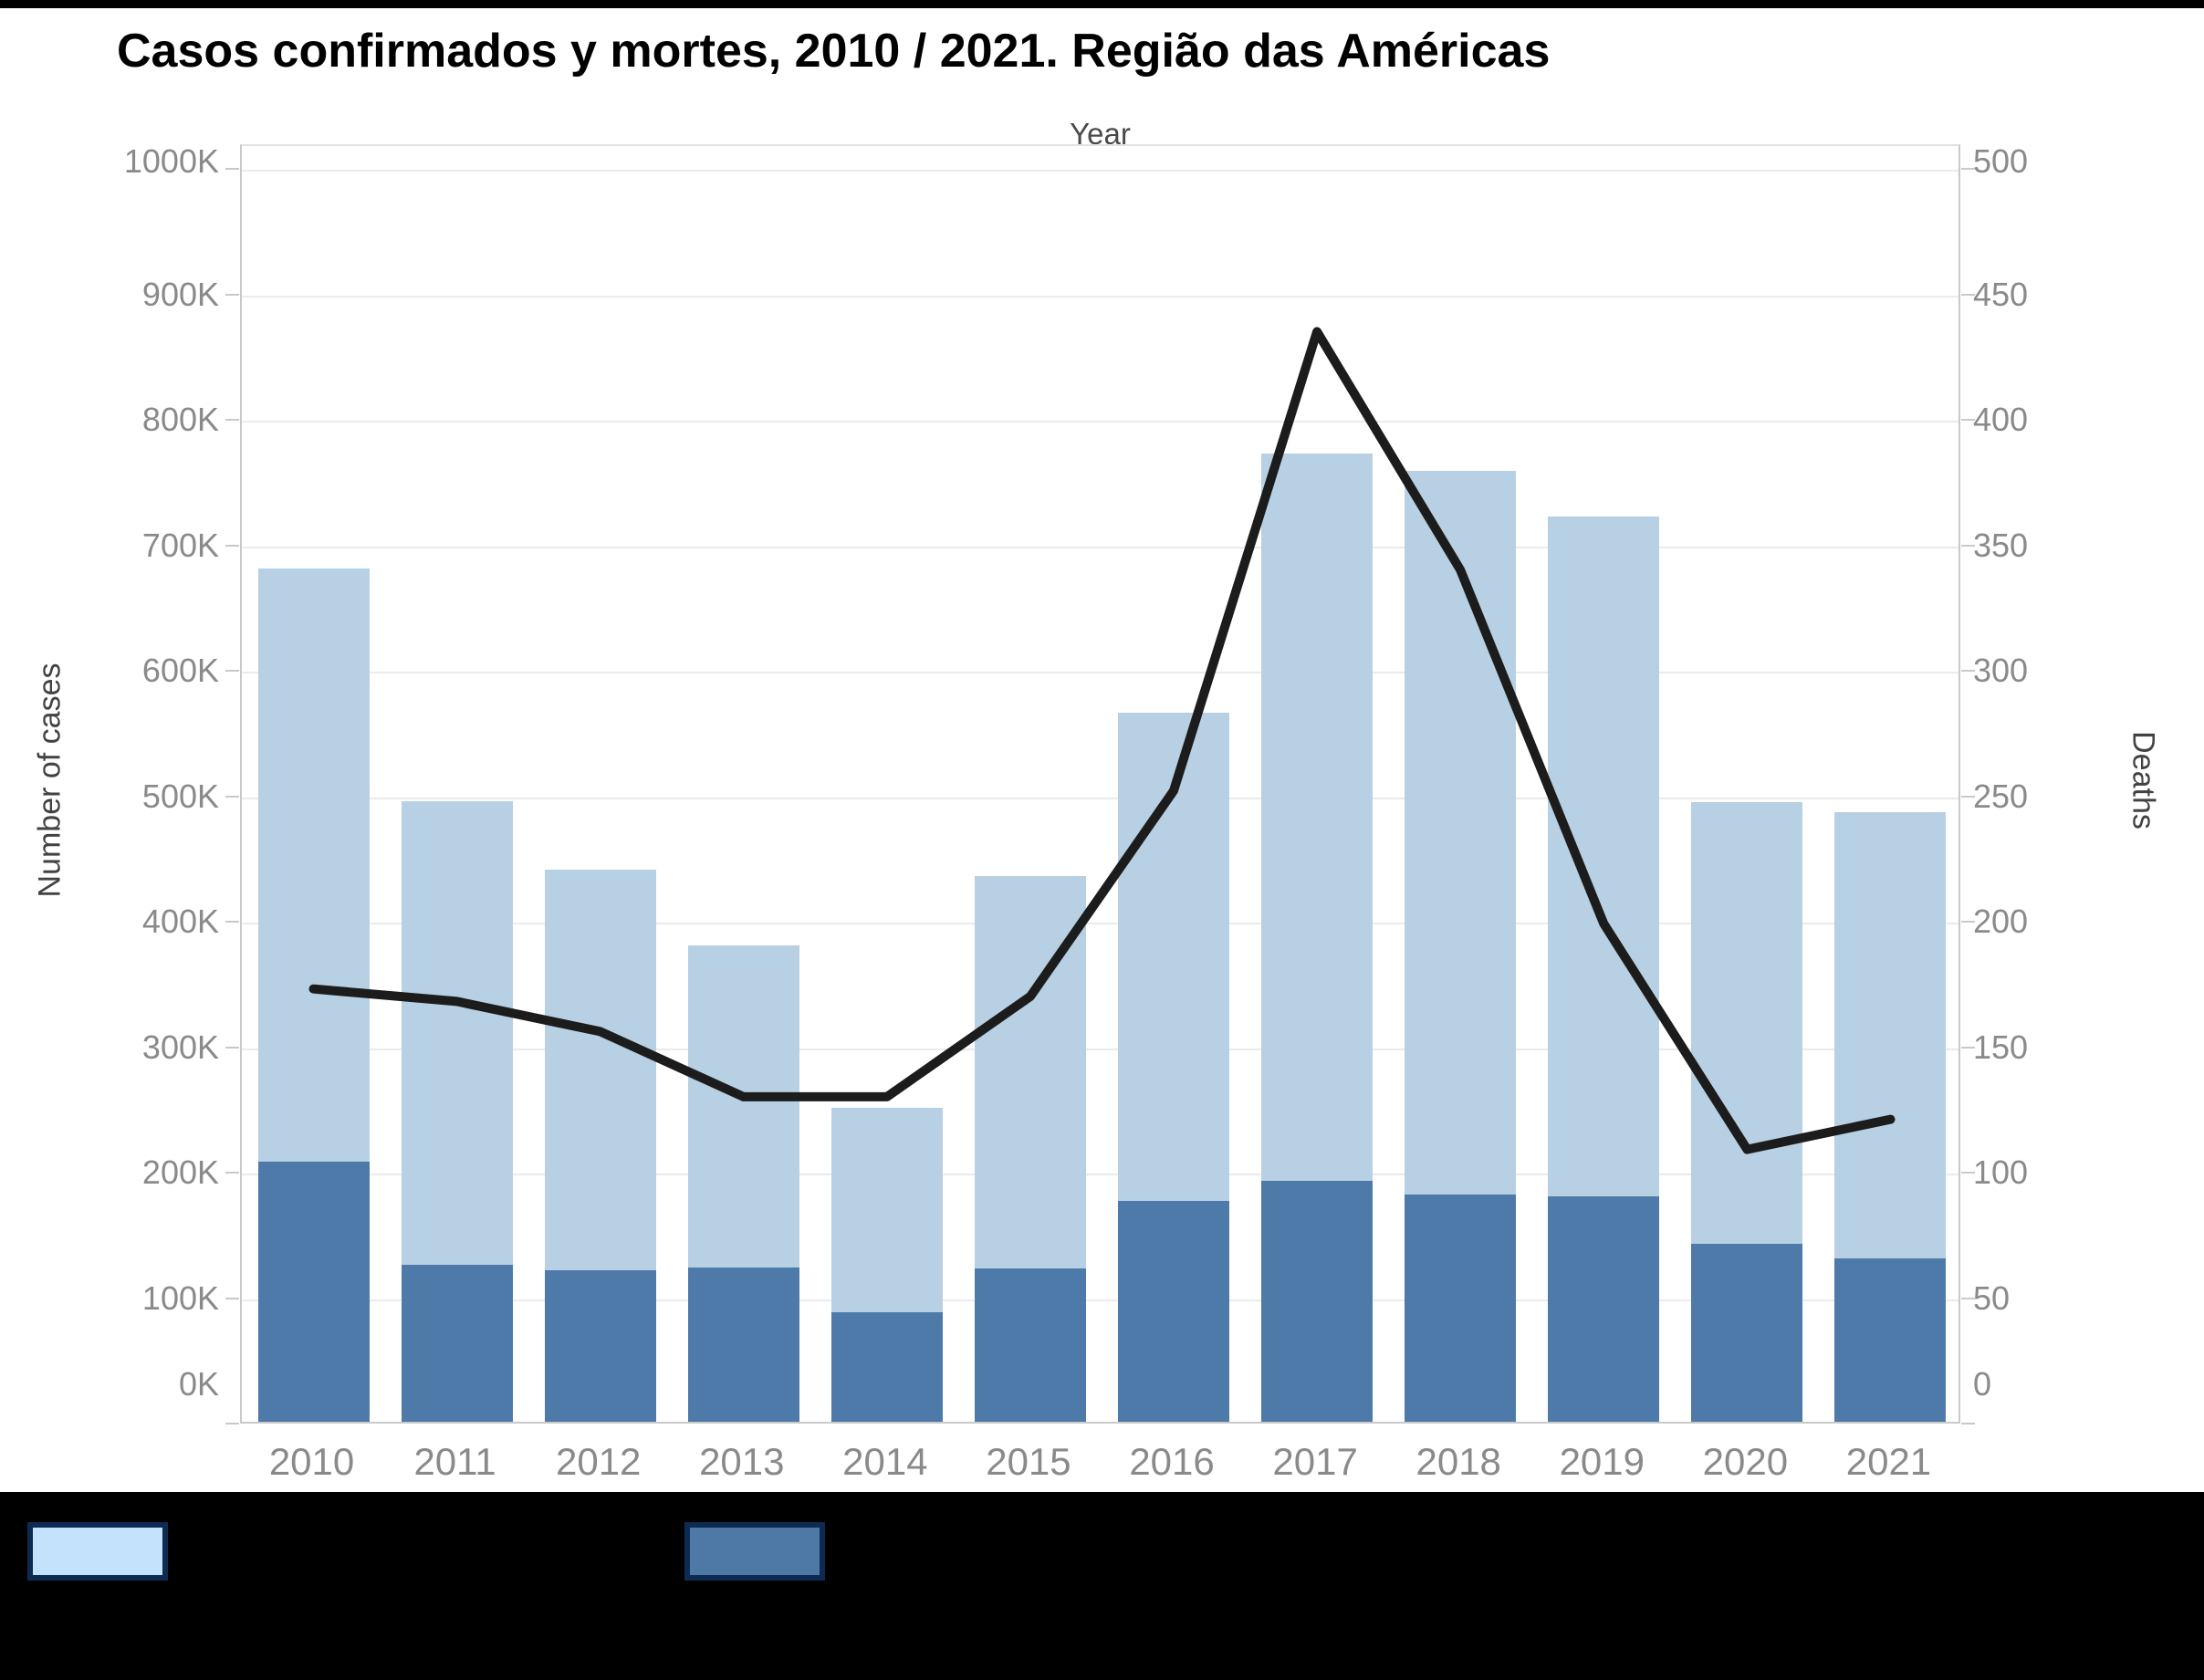 The image size is (2204, 1680). Describe the element at coordinates (1888, 1462) in the screenshot. I see `x-tick-2021: 2021` at that location.